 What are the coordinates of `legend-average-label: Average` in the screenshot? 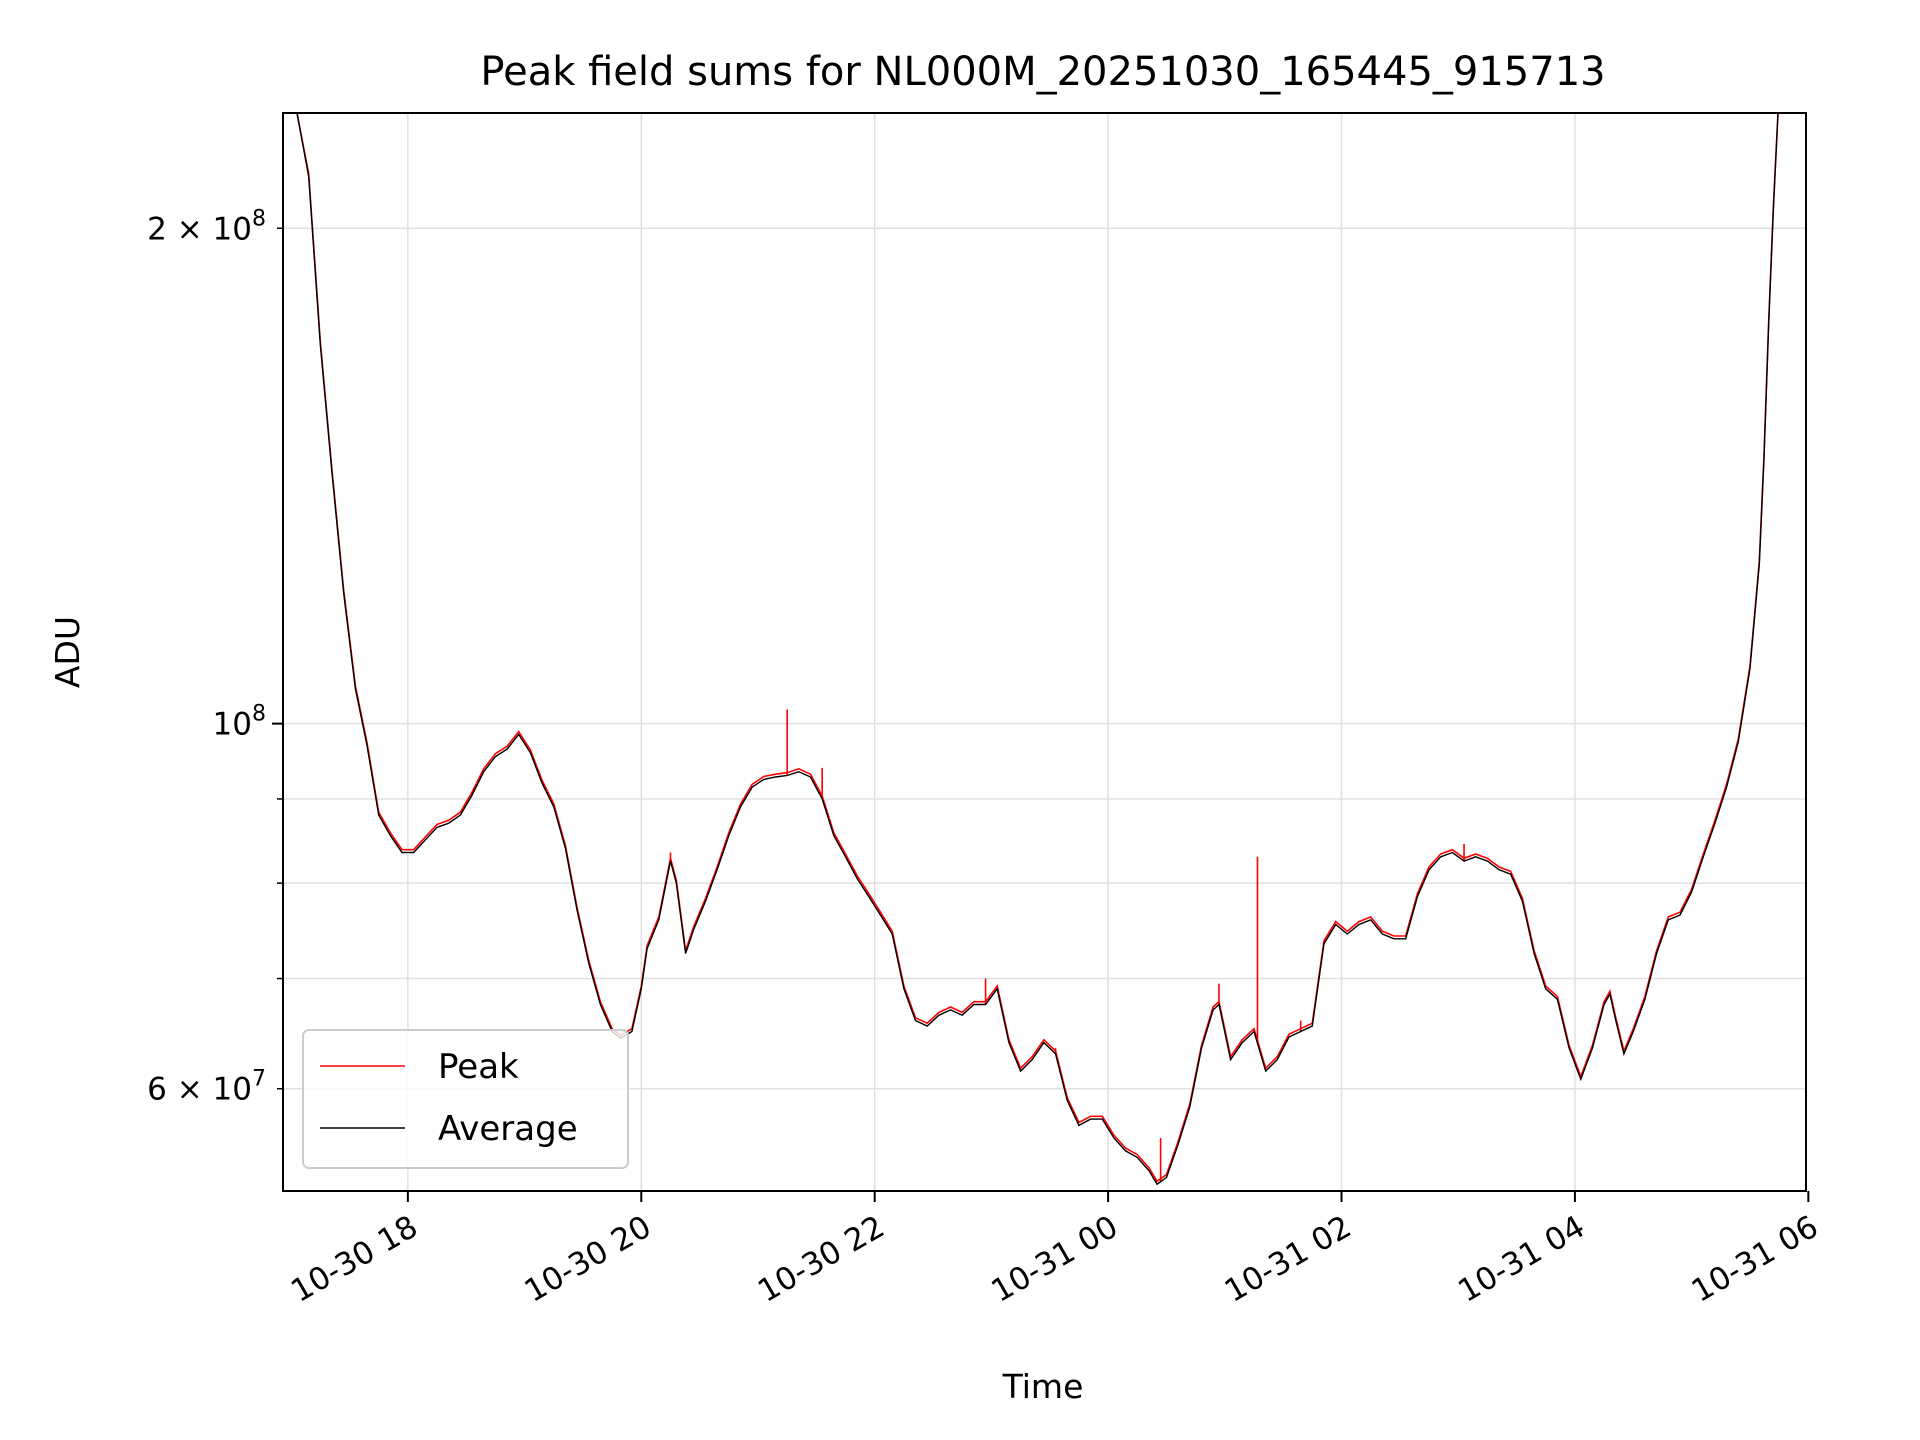 It's located at (508, 1129).